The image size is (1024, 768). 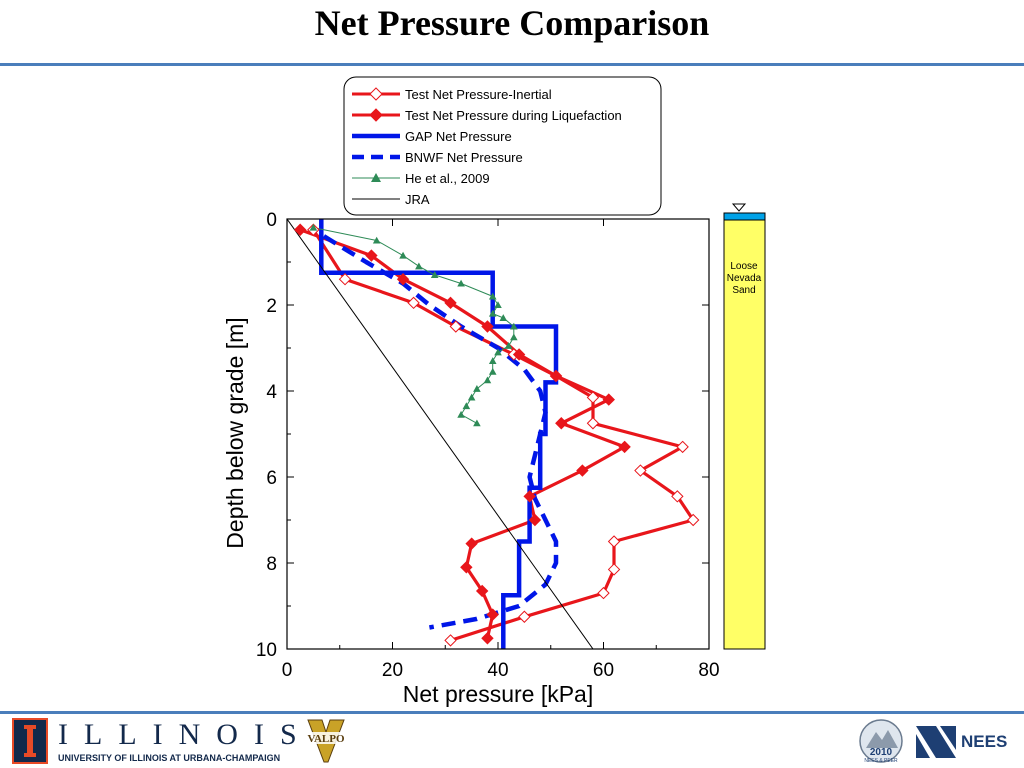 I want to click on title-divider, so click(x=512, y=64).